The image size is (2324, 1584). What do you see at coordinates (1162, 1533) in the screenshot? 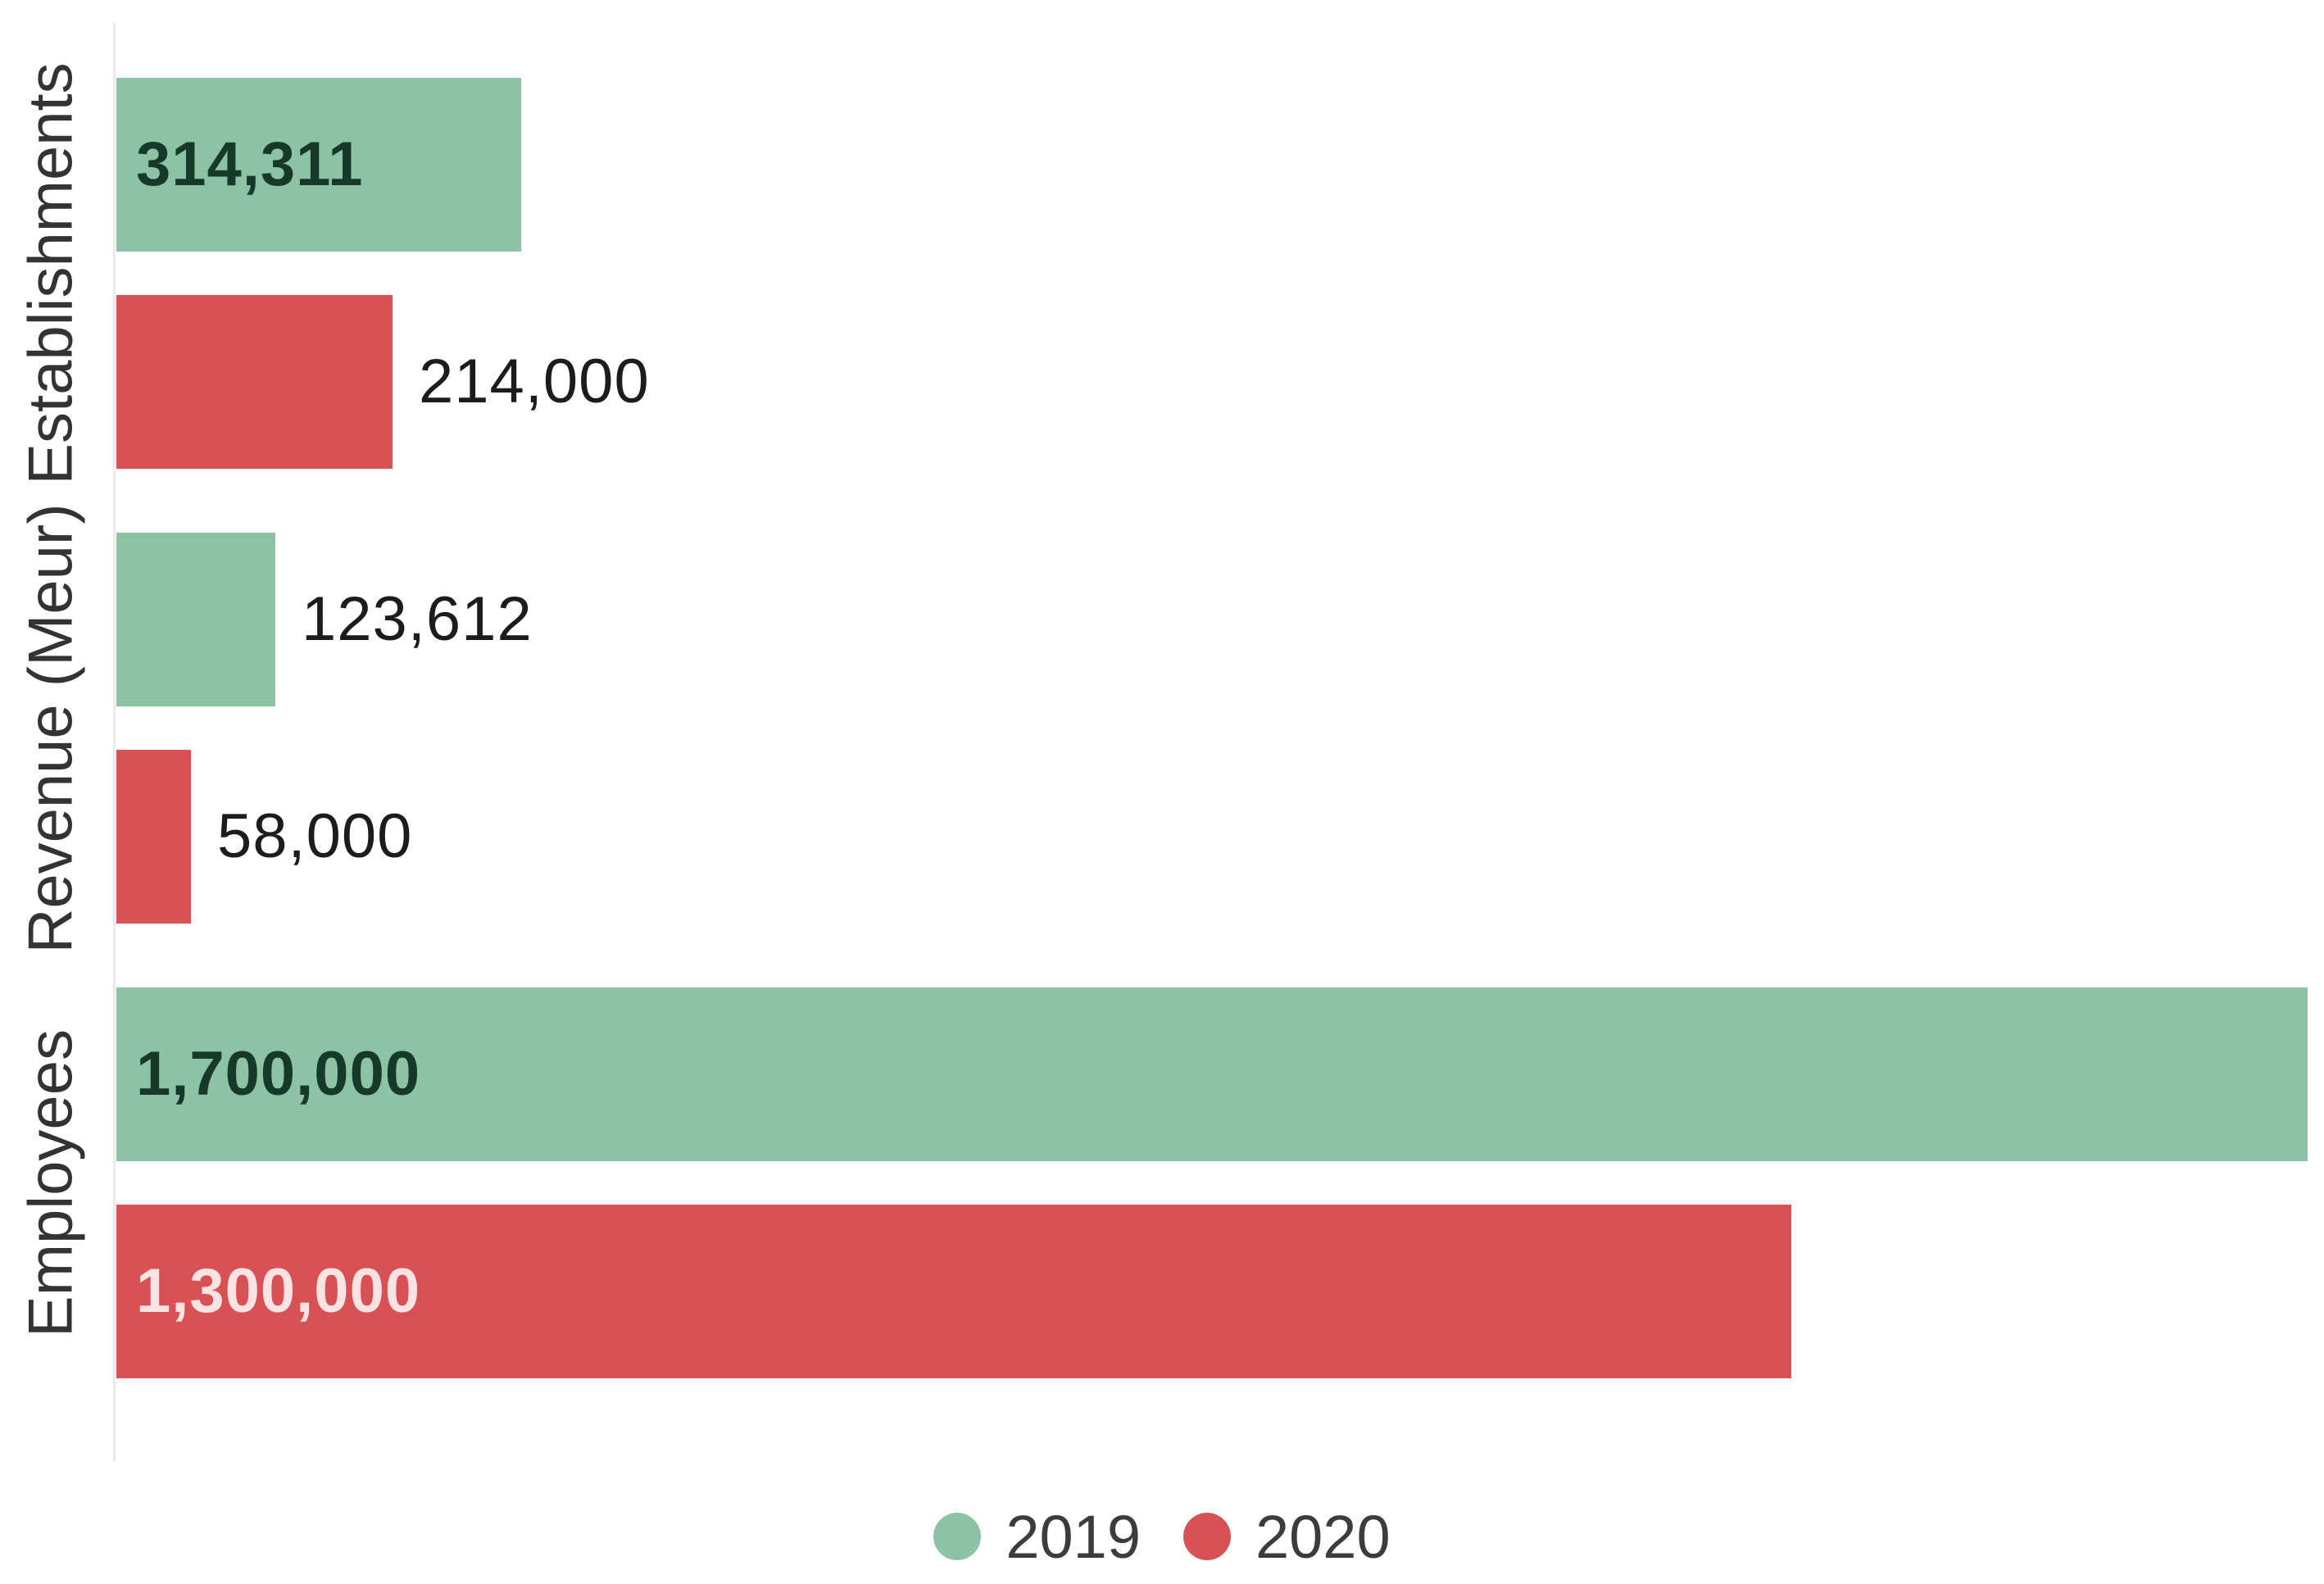
I see `legend: 2019 2020` at bounding box center [1162, 1533].